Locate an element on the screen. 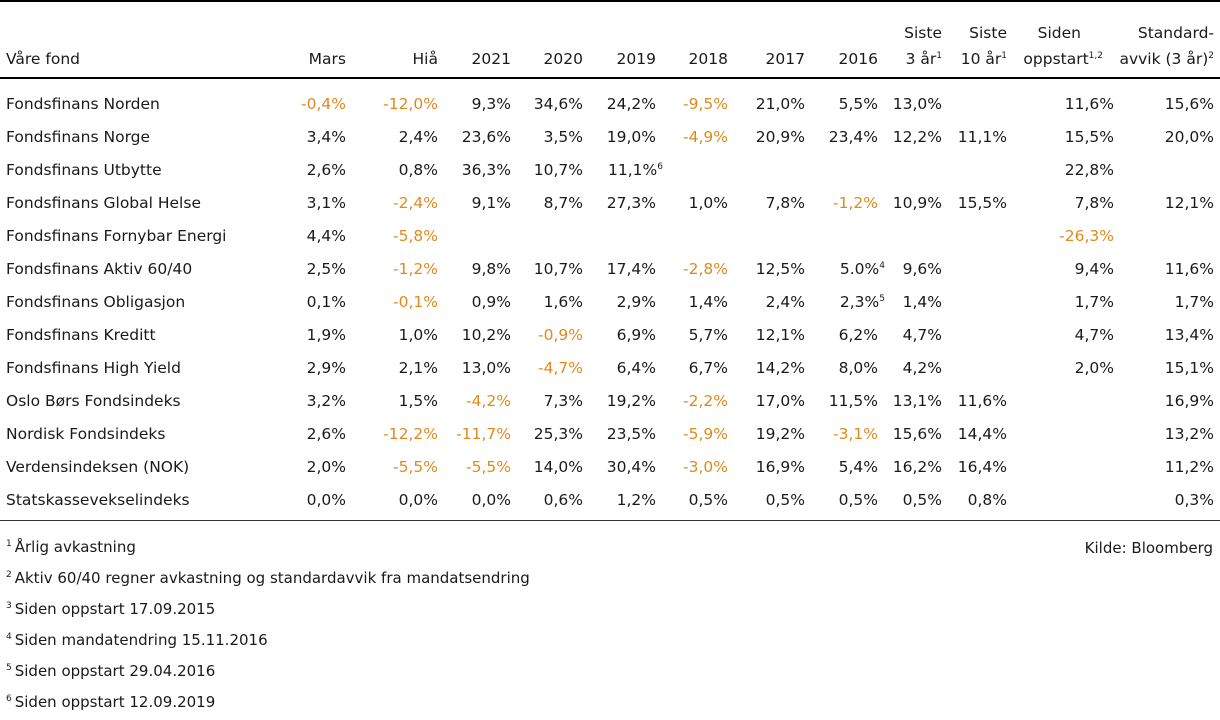 Image resolution: width=1220 pixels, height=720 pixels. cell-value: 0,3% is located at coordinates (1194, 500).